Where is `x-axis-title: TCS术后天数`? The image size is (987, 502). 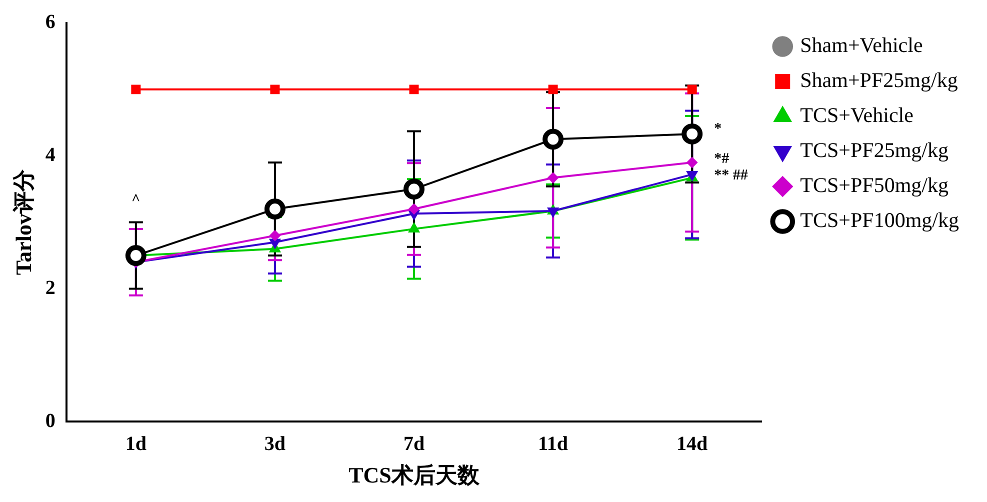
x-axis-title: TCS术后天数 is located at coordinates (414, 475).